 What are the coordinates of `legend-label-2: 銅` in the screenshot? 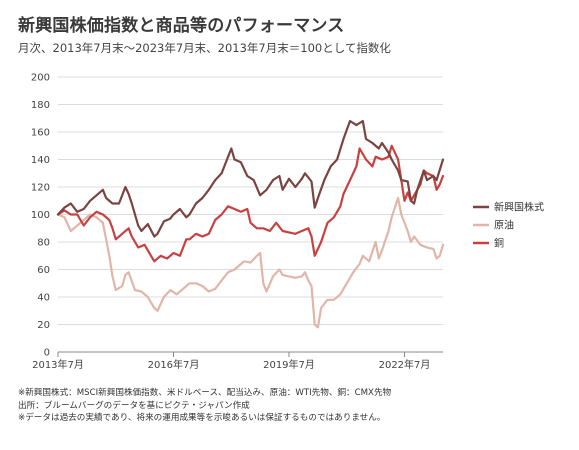 It's located at (499, 243).